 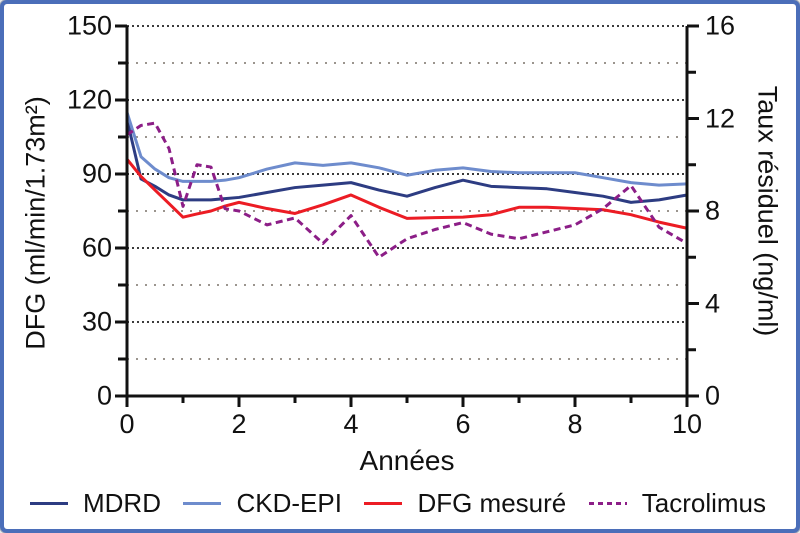 I want to click on legend: MDRD CKD-EPI DFG mesuré Tacrolimus, so click(x=400, y=503).